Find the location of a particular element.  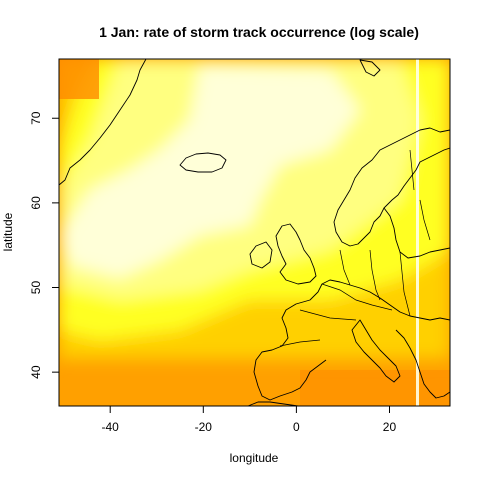

north-africa-coast is located at coordinates (273, 403).